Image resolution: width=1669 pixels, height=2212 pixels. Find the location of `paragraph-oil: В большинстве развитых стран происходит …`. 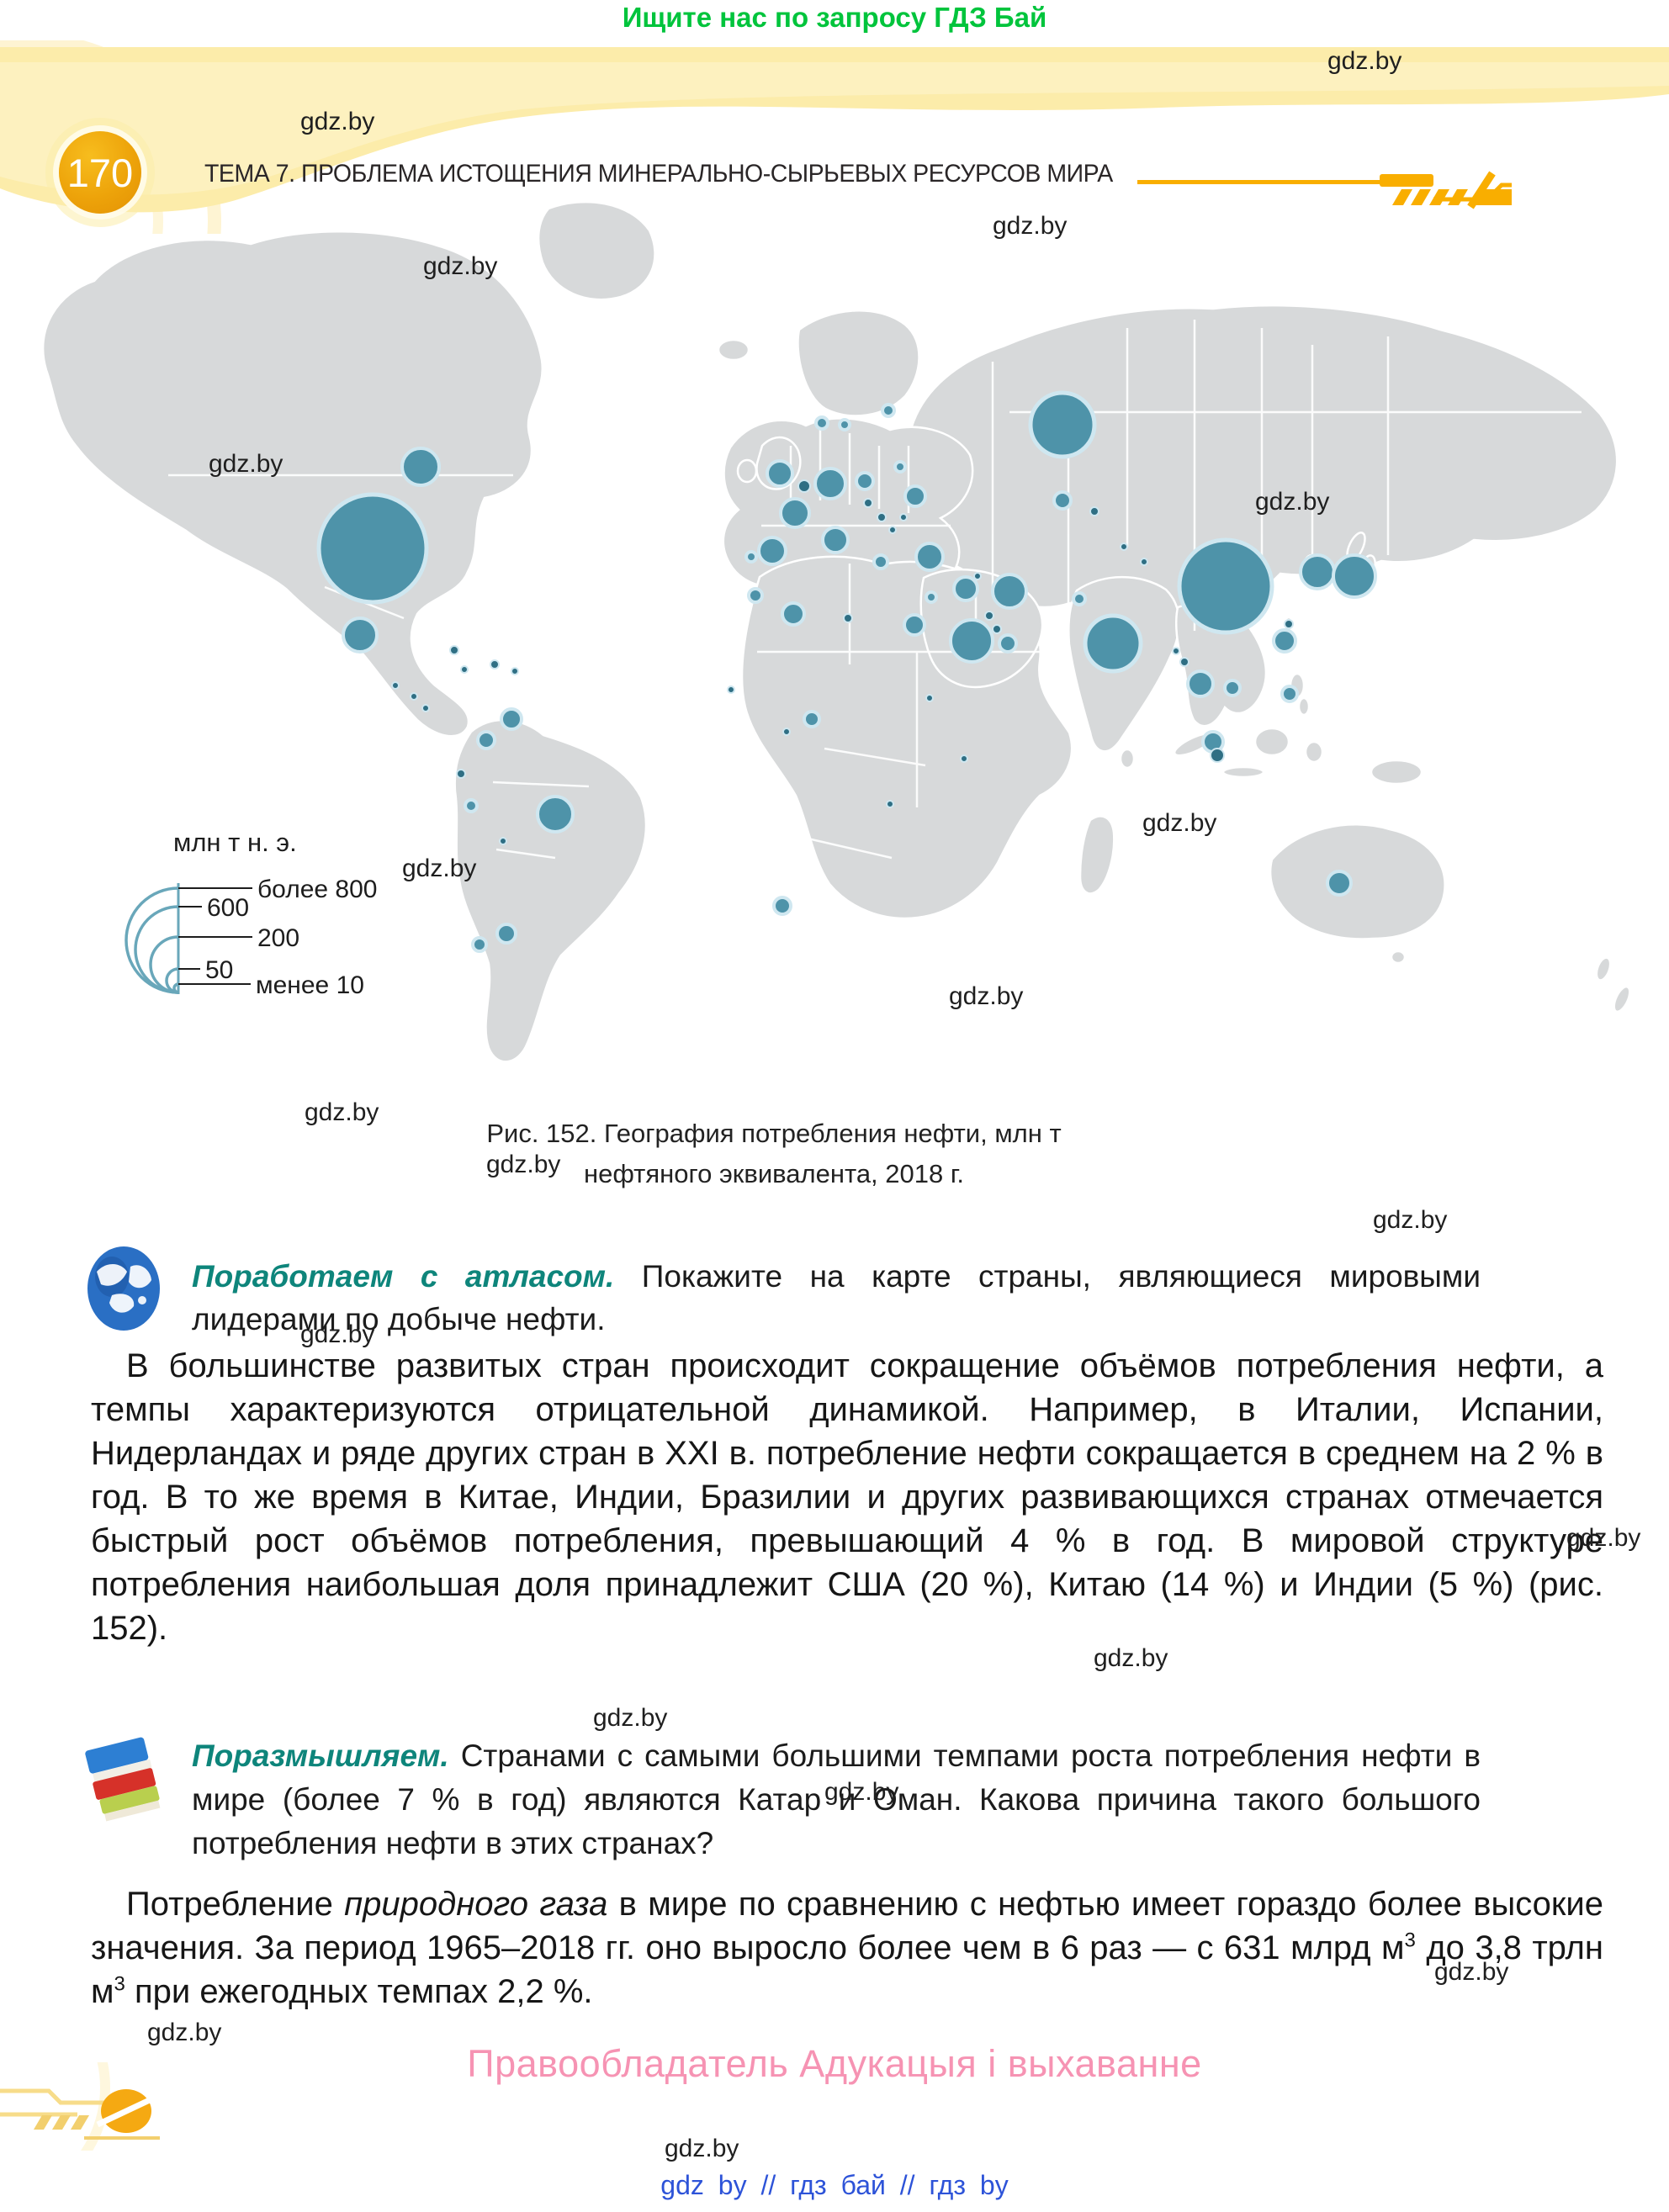

paragraph-oil: В большинстве развитых стран происходит … is located at coordinates (847, 1497).